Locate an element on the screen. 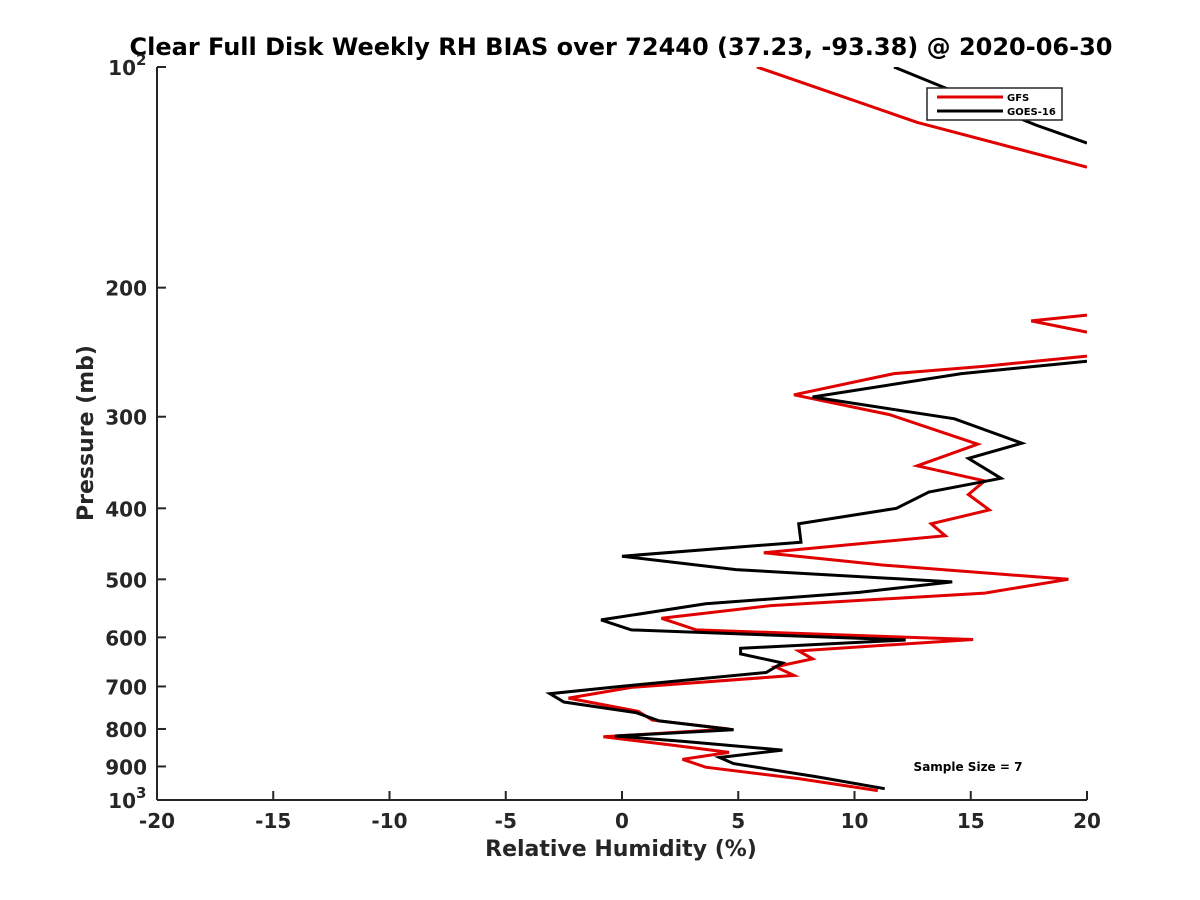 This screenshot has width=1200, height=900. legend-box is located at coordinates (994, 104).